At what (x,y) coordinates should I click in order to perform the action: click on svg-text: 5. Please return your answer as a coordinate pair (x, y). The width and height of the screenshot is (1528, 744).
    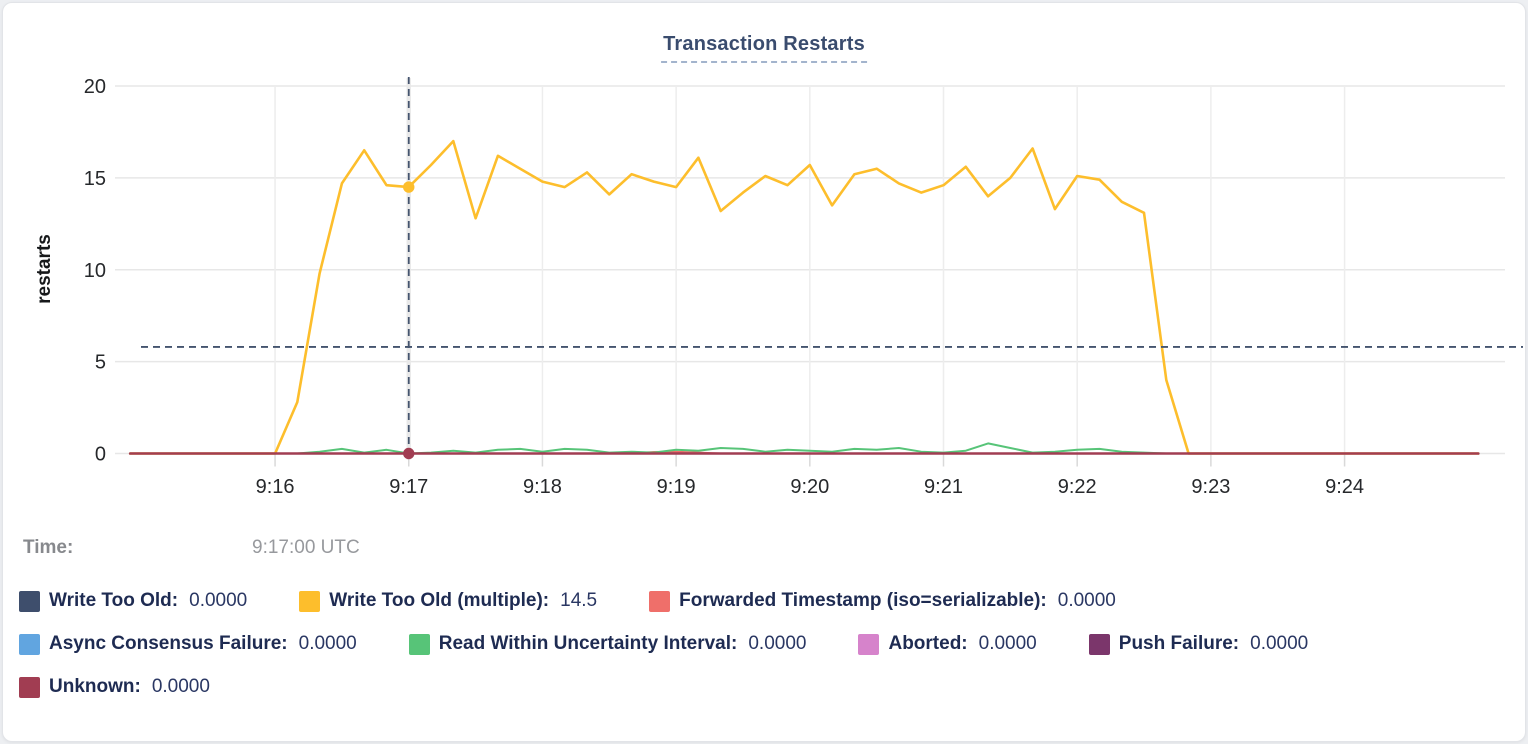
    Looking at the image, I should click on (100, 363).